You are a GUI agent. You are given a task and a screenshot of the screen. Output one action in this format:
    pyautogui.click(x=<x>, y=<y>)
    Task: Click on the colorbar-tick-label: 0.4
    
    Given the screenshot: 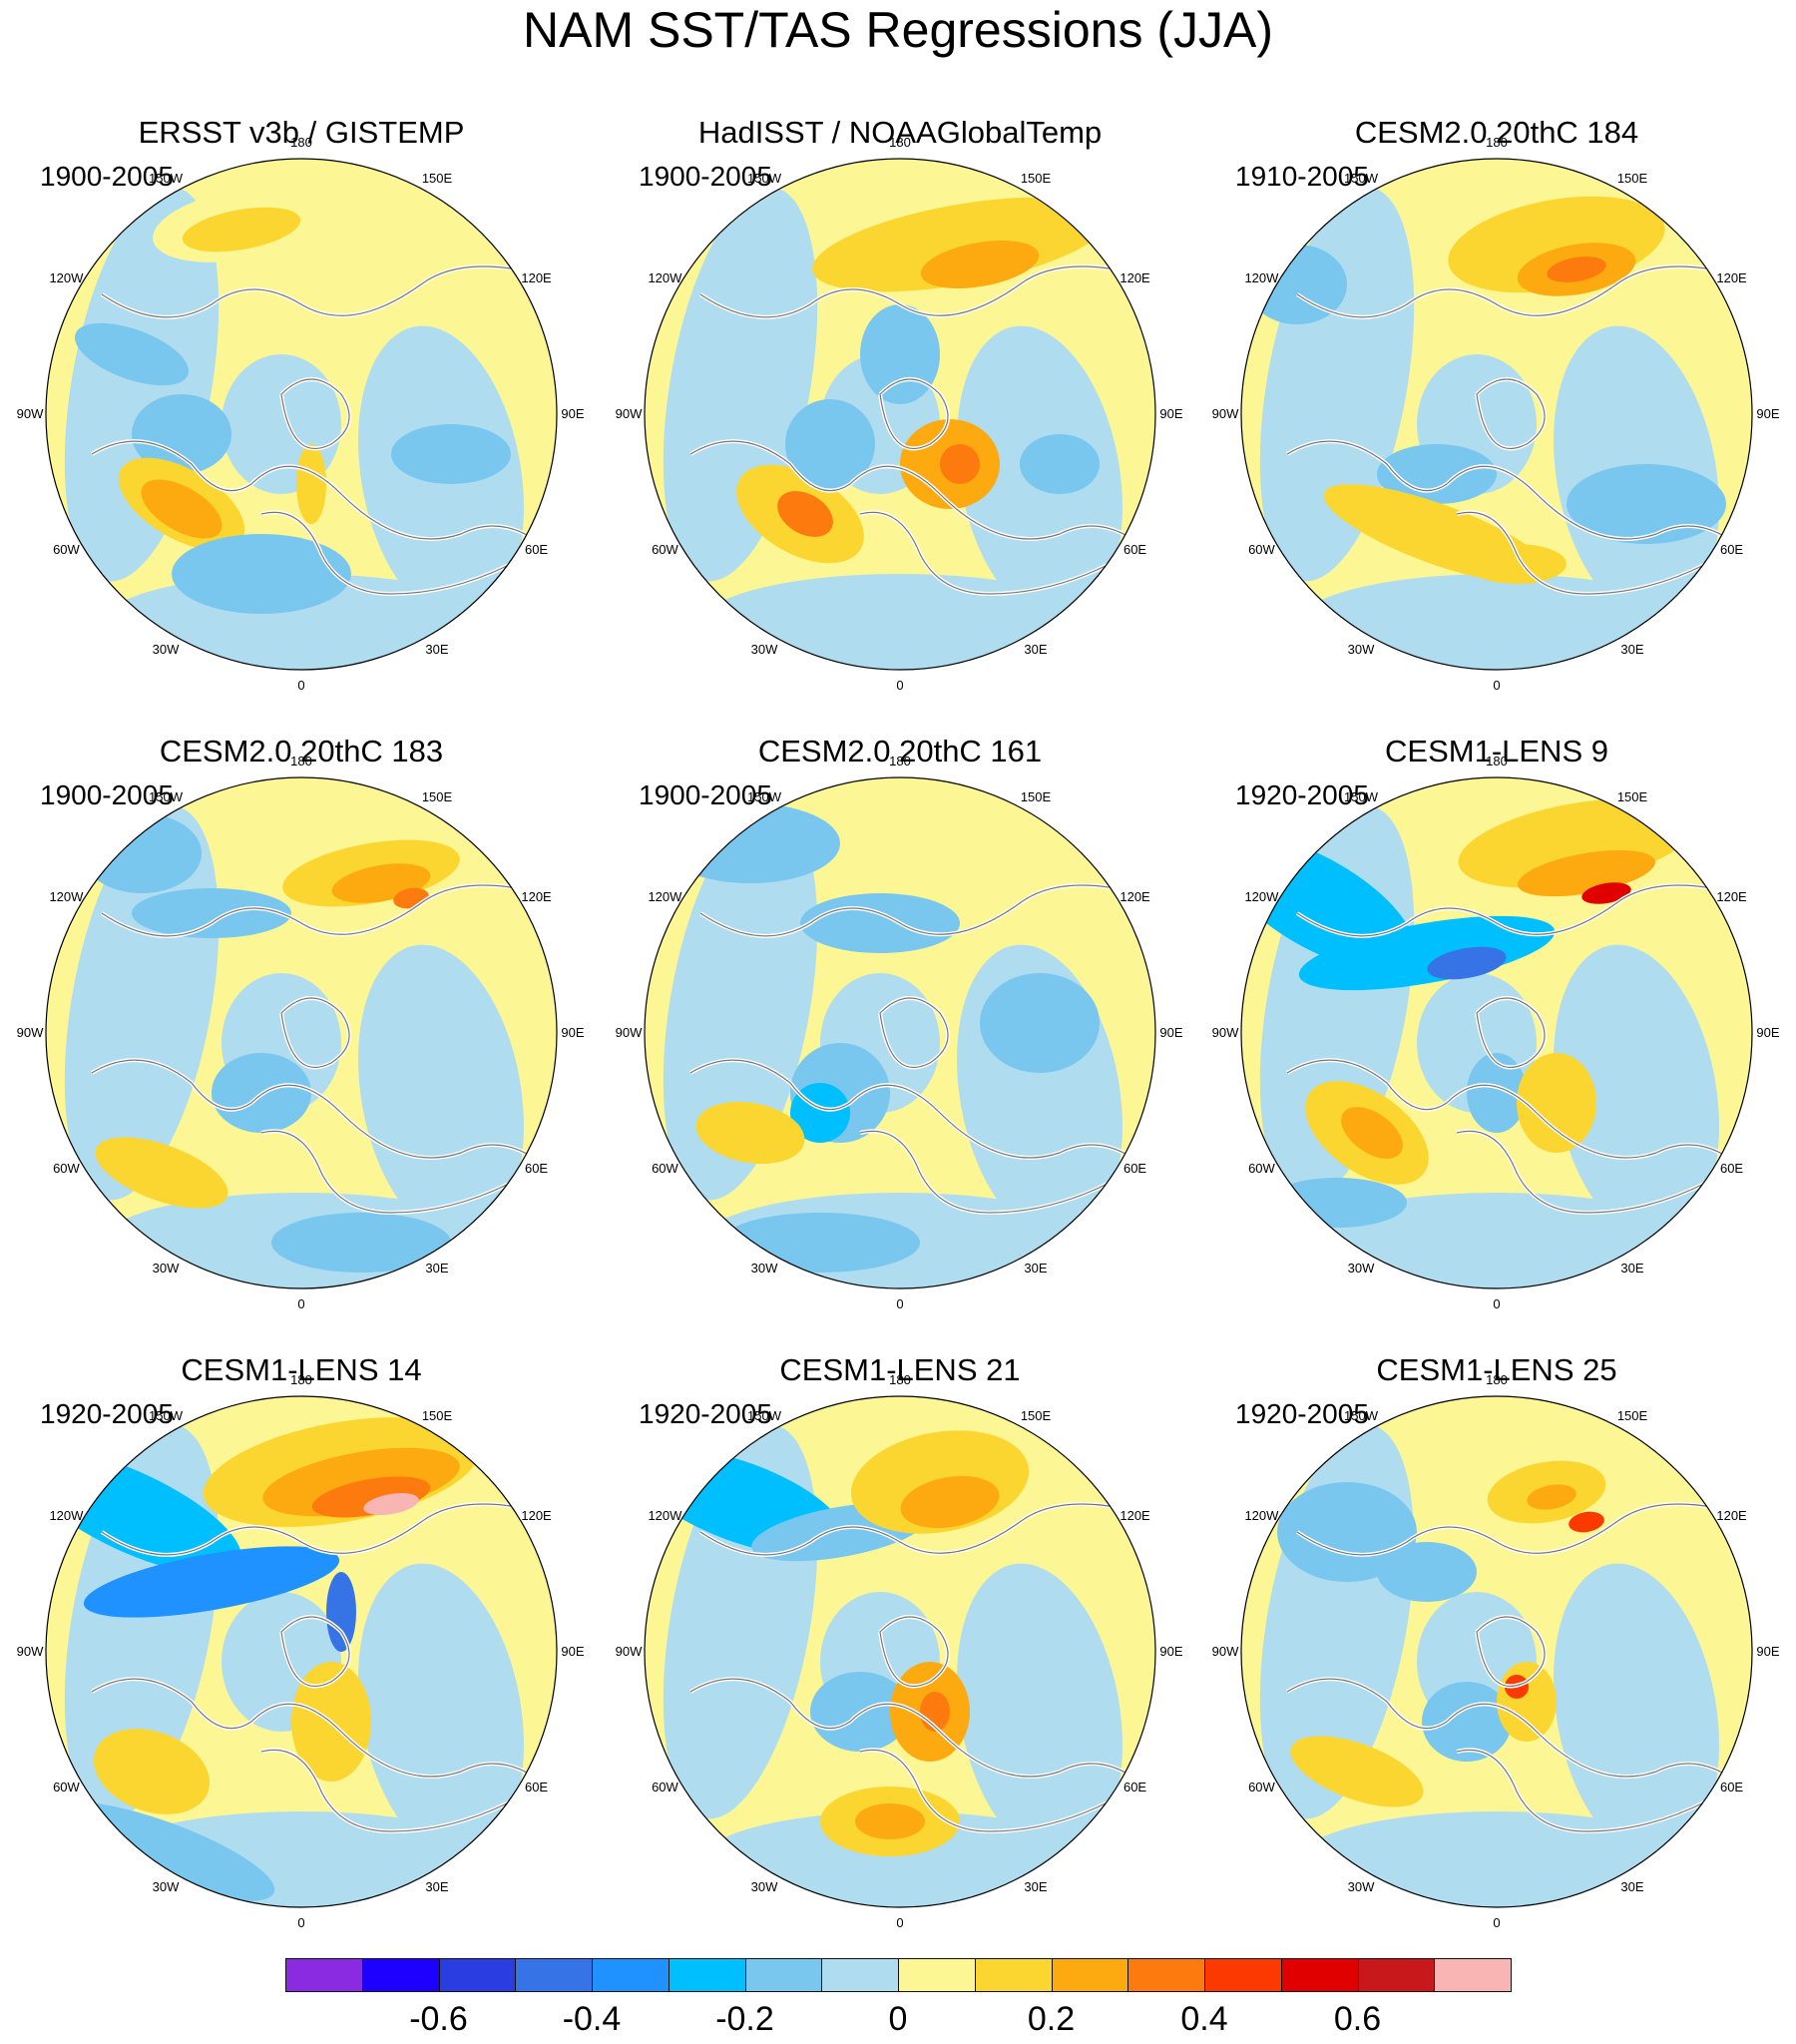 What is the action you would take?
    pyautogui.click(x=1204, y=2019)
    